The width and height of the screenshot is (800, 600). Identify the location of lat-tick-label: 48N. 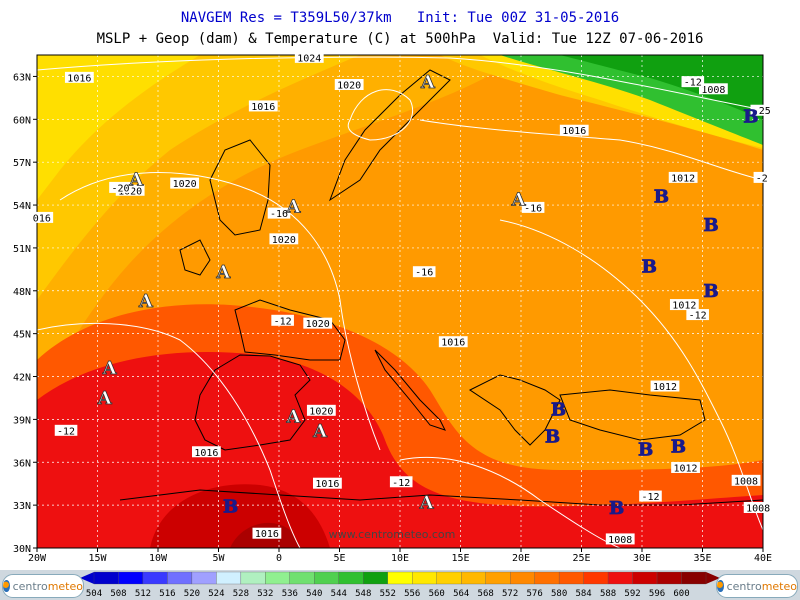
(22, 292).